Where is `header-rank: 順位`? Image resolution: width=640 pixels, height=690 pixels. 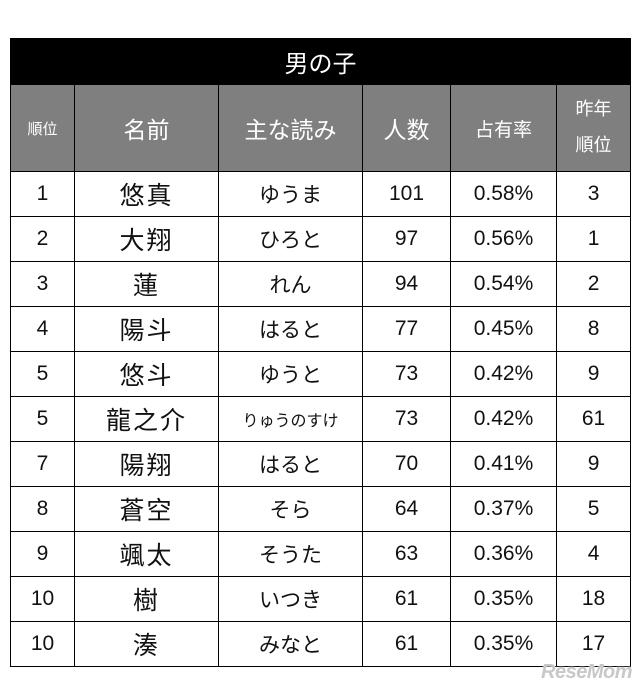
header-rank: 順位 is located at coordinates (42, 128).